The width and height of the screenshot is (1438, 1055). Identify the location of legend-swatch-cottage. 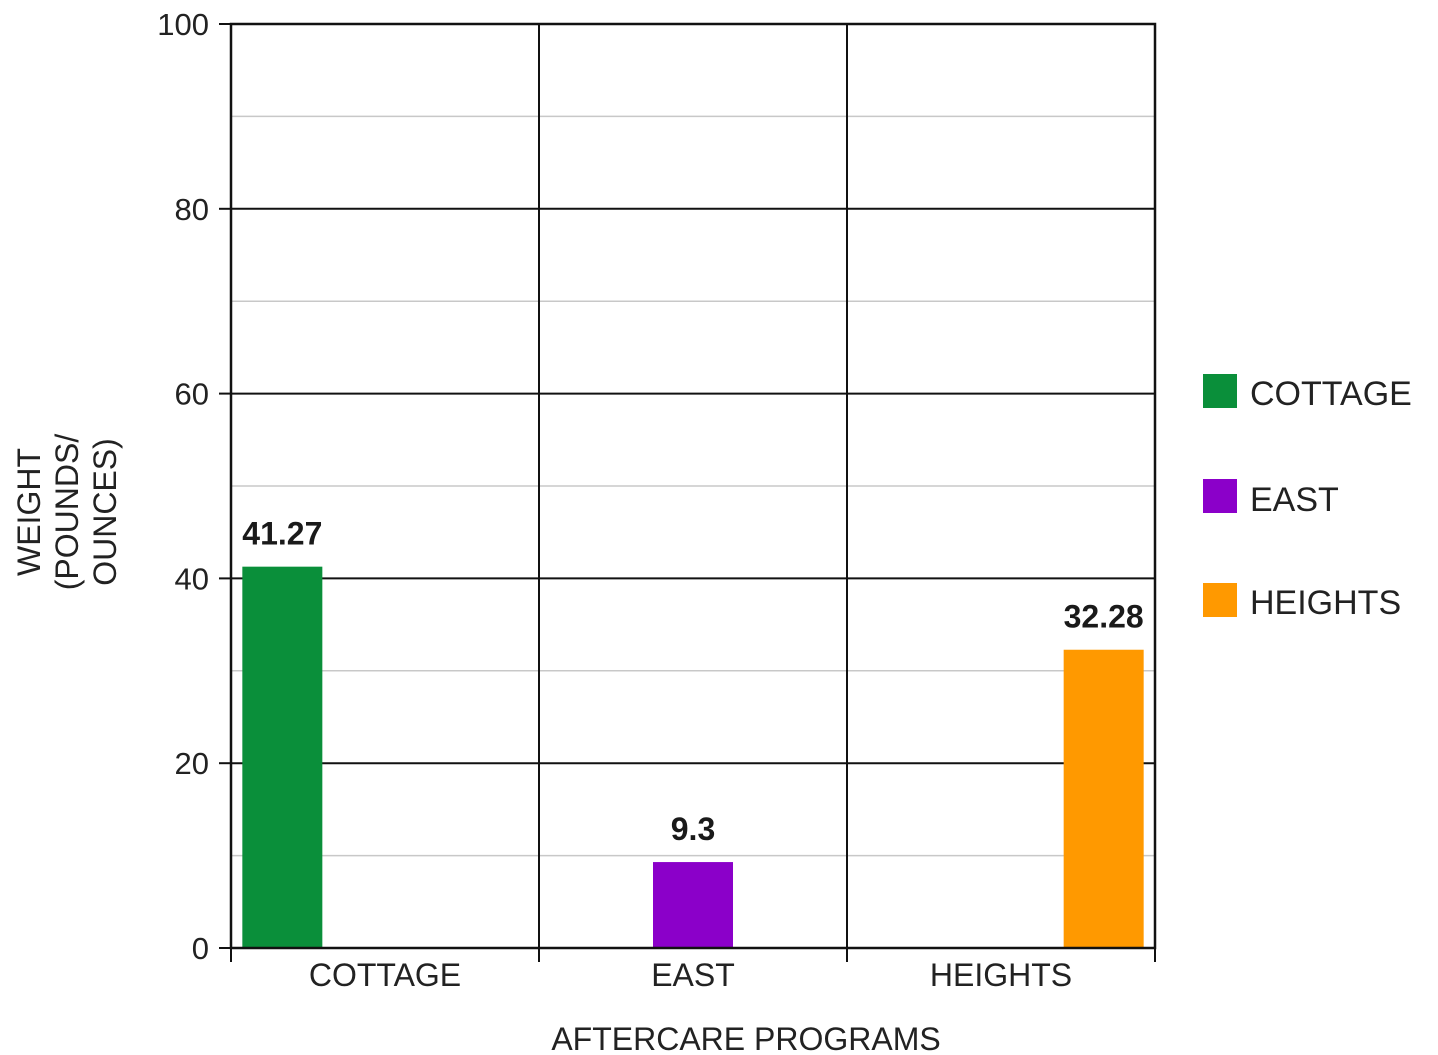
(1220, 391).